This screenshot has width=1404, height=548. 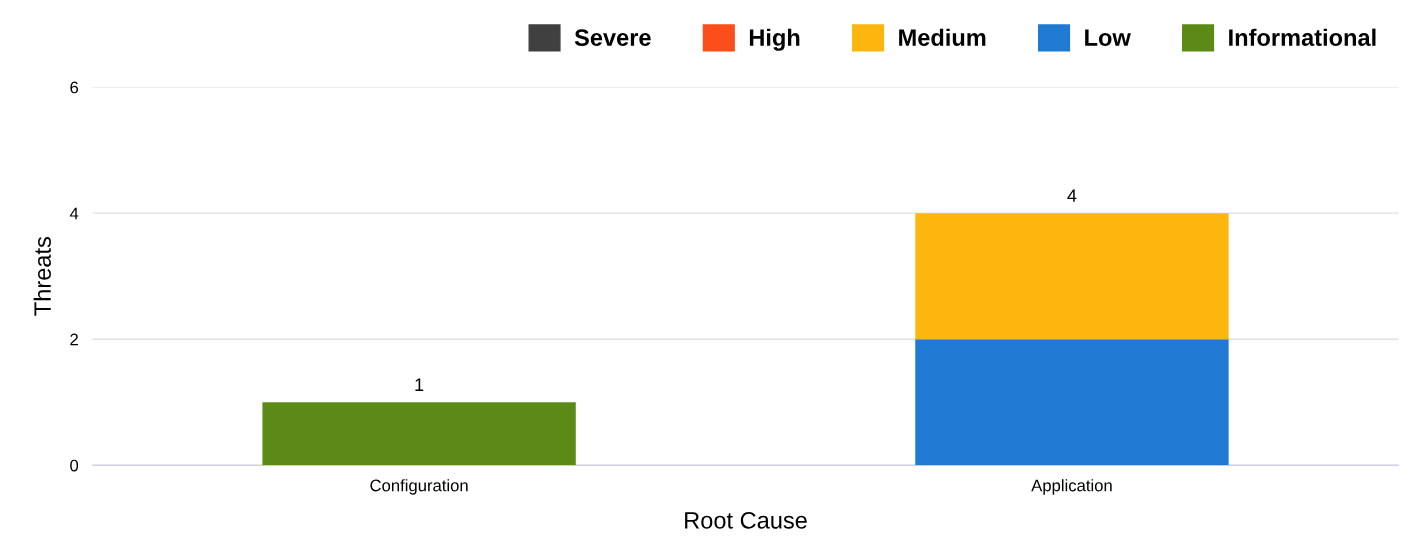 I want to click on total-label: 1, so click(x=419, y=384).